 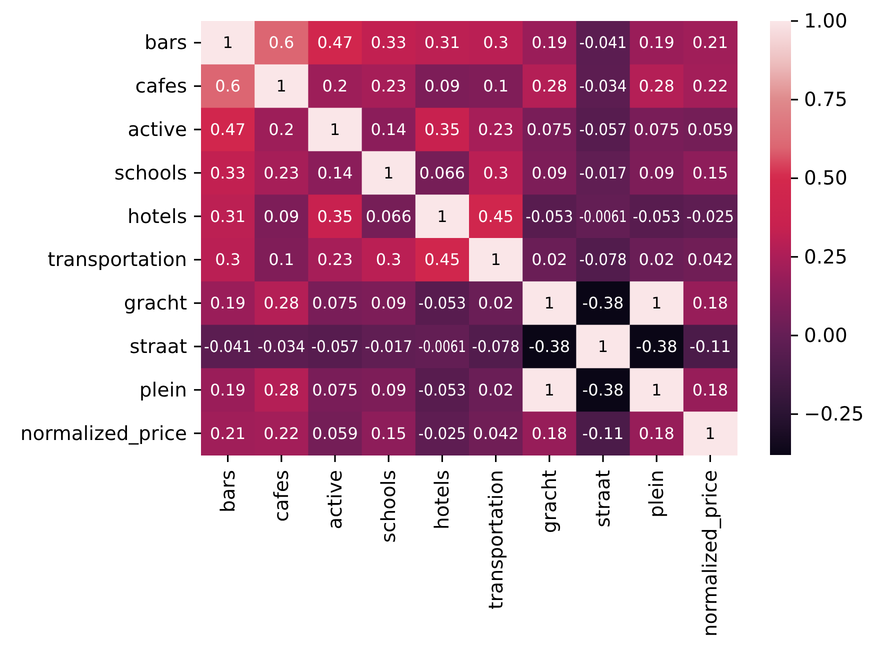 I want to click on y-tick-label: gracht, so click(x=156, y=303).